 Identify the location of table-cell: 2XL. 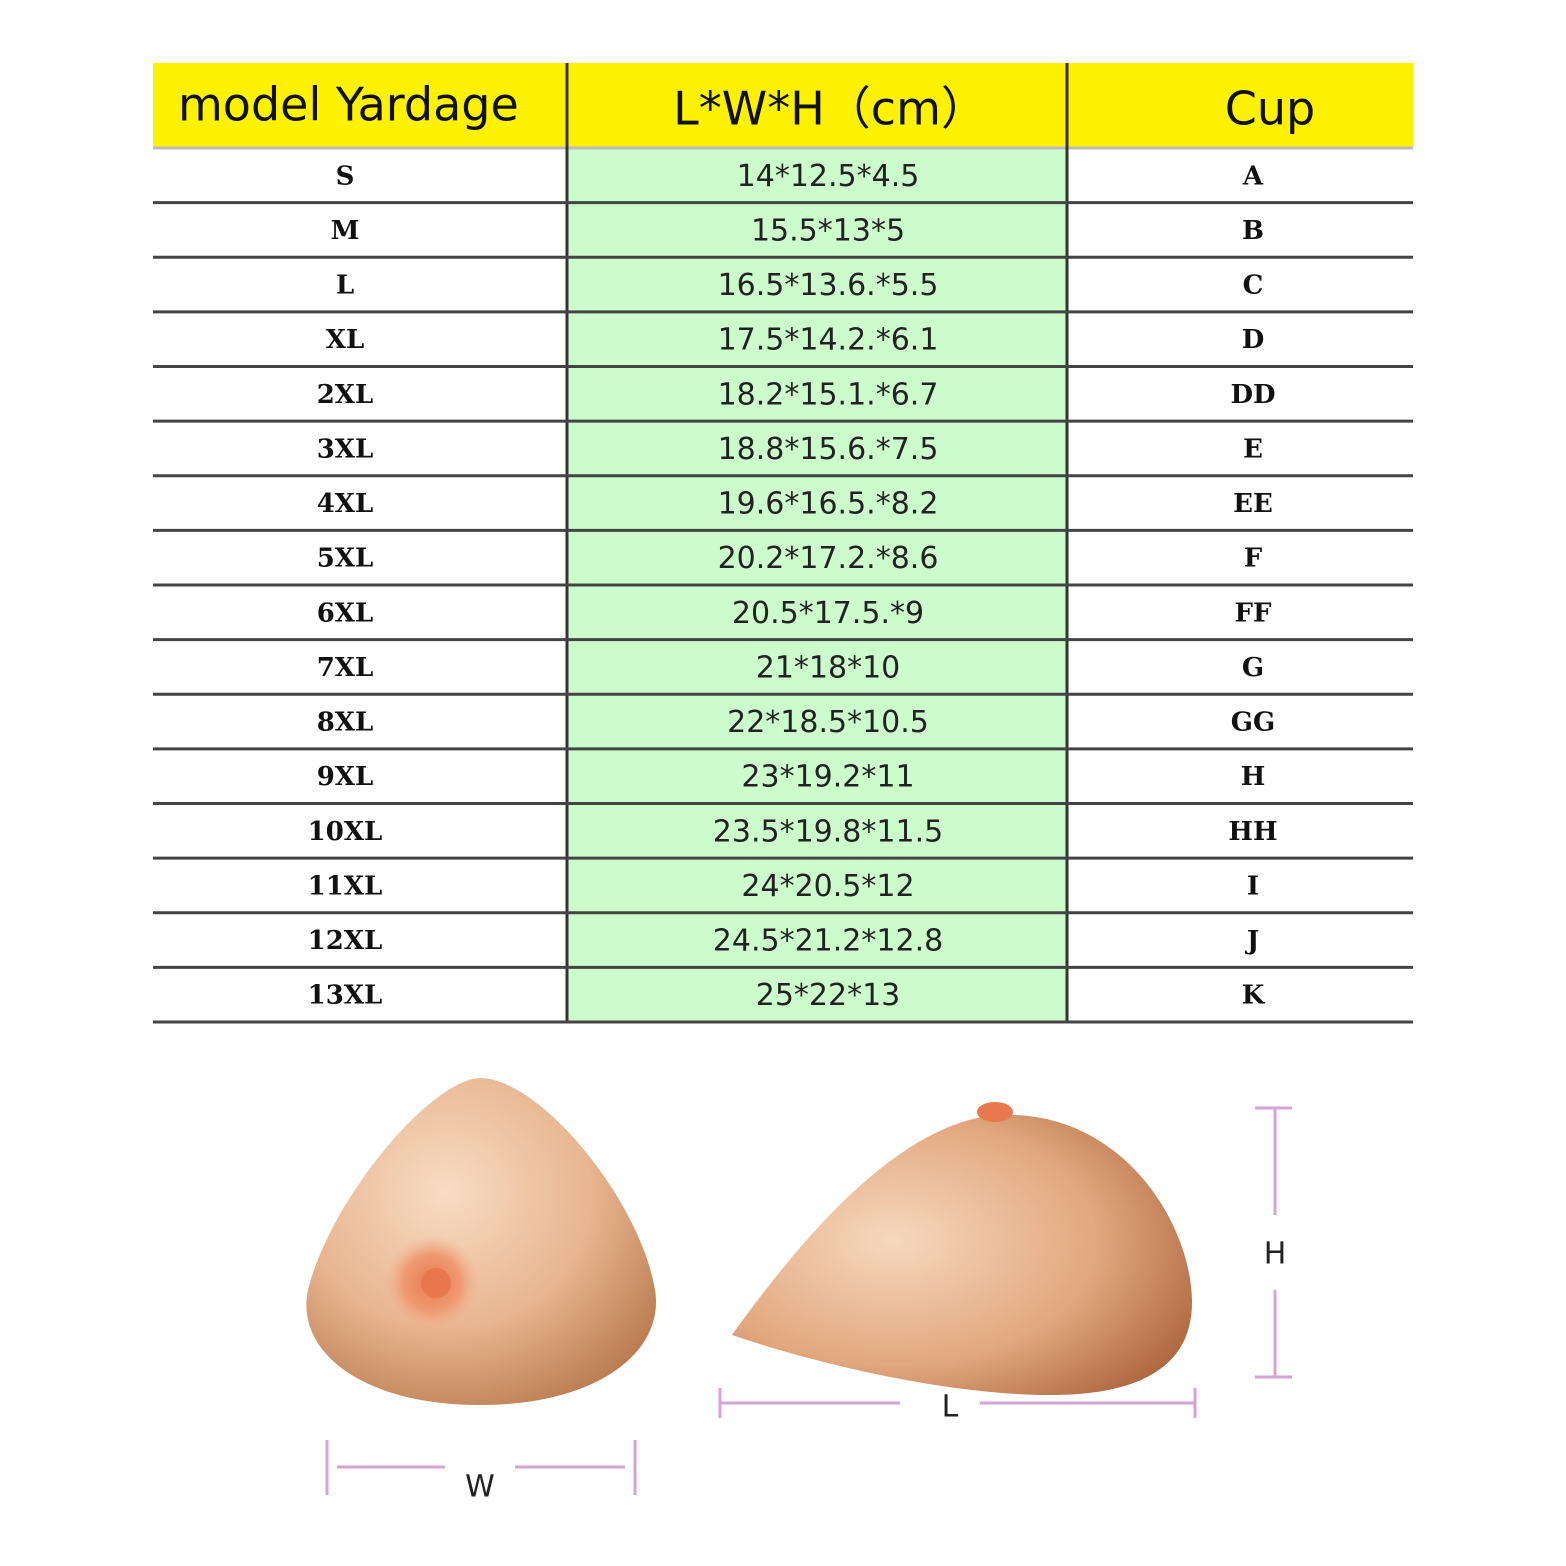
(345, 395).